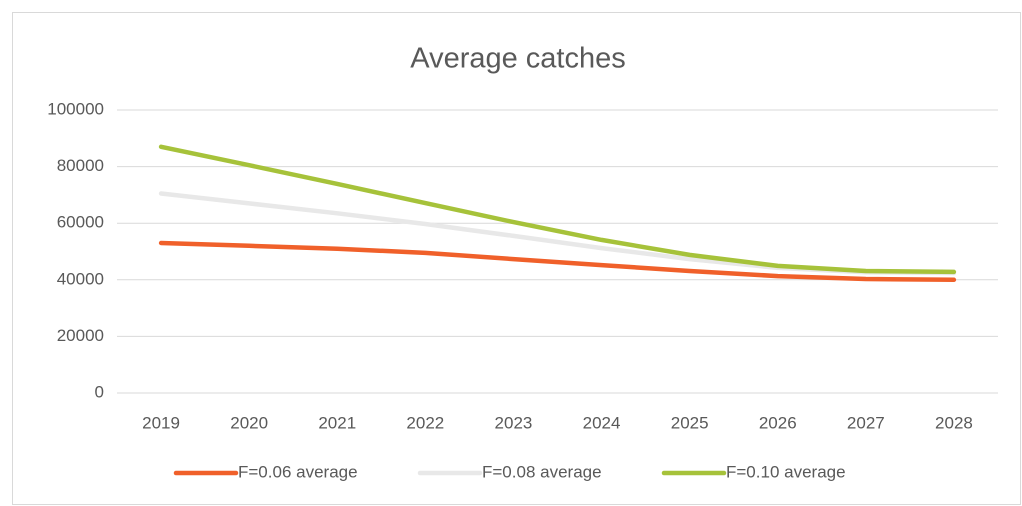  What do you see at coordinates (80, 335) in the screenshot?
I see `y-tick-label: 20000` at bounding box center [80, 335].